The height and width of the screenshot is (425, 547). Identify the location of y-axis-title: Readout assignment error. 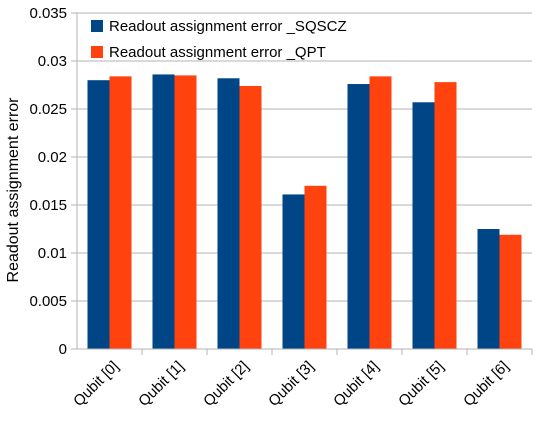
(13, 190).